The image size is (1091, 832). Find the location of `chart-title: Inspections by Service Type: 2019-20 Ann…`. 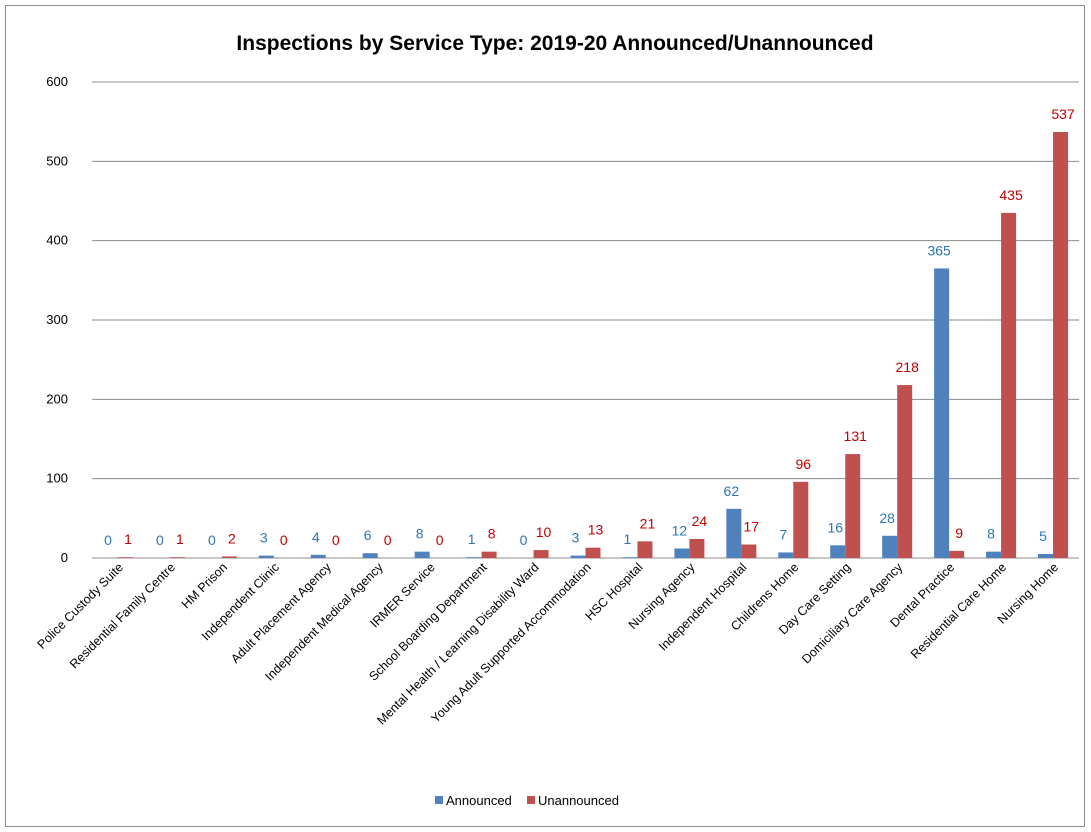

chart-title: Inspections by Service Type: 2019-20 Ann… is located at coordinates (554, 43).